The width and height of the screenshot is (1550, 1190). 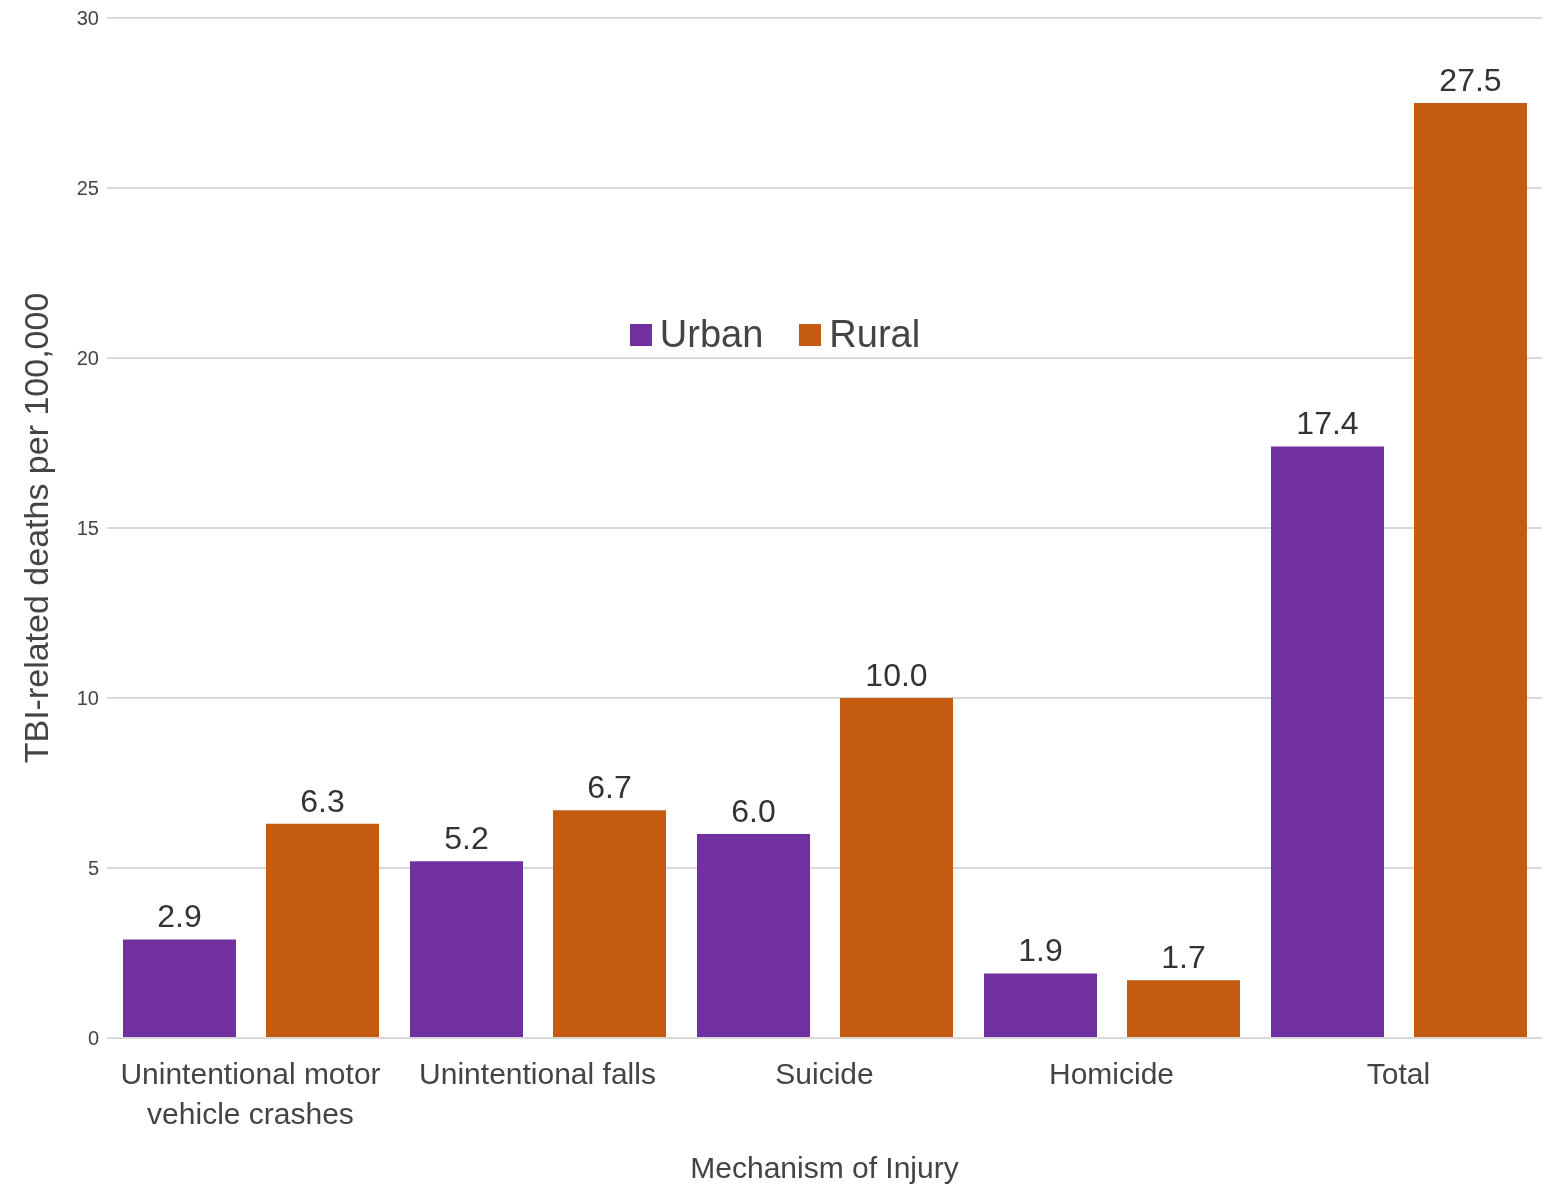 I want to click on x-tick-label: Total, so click(x=1398, y=1073).